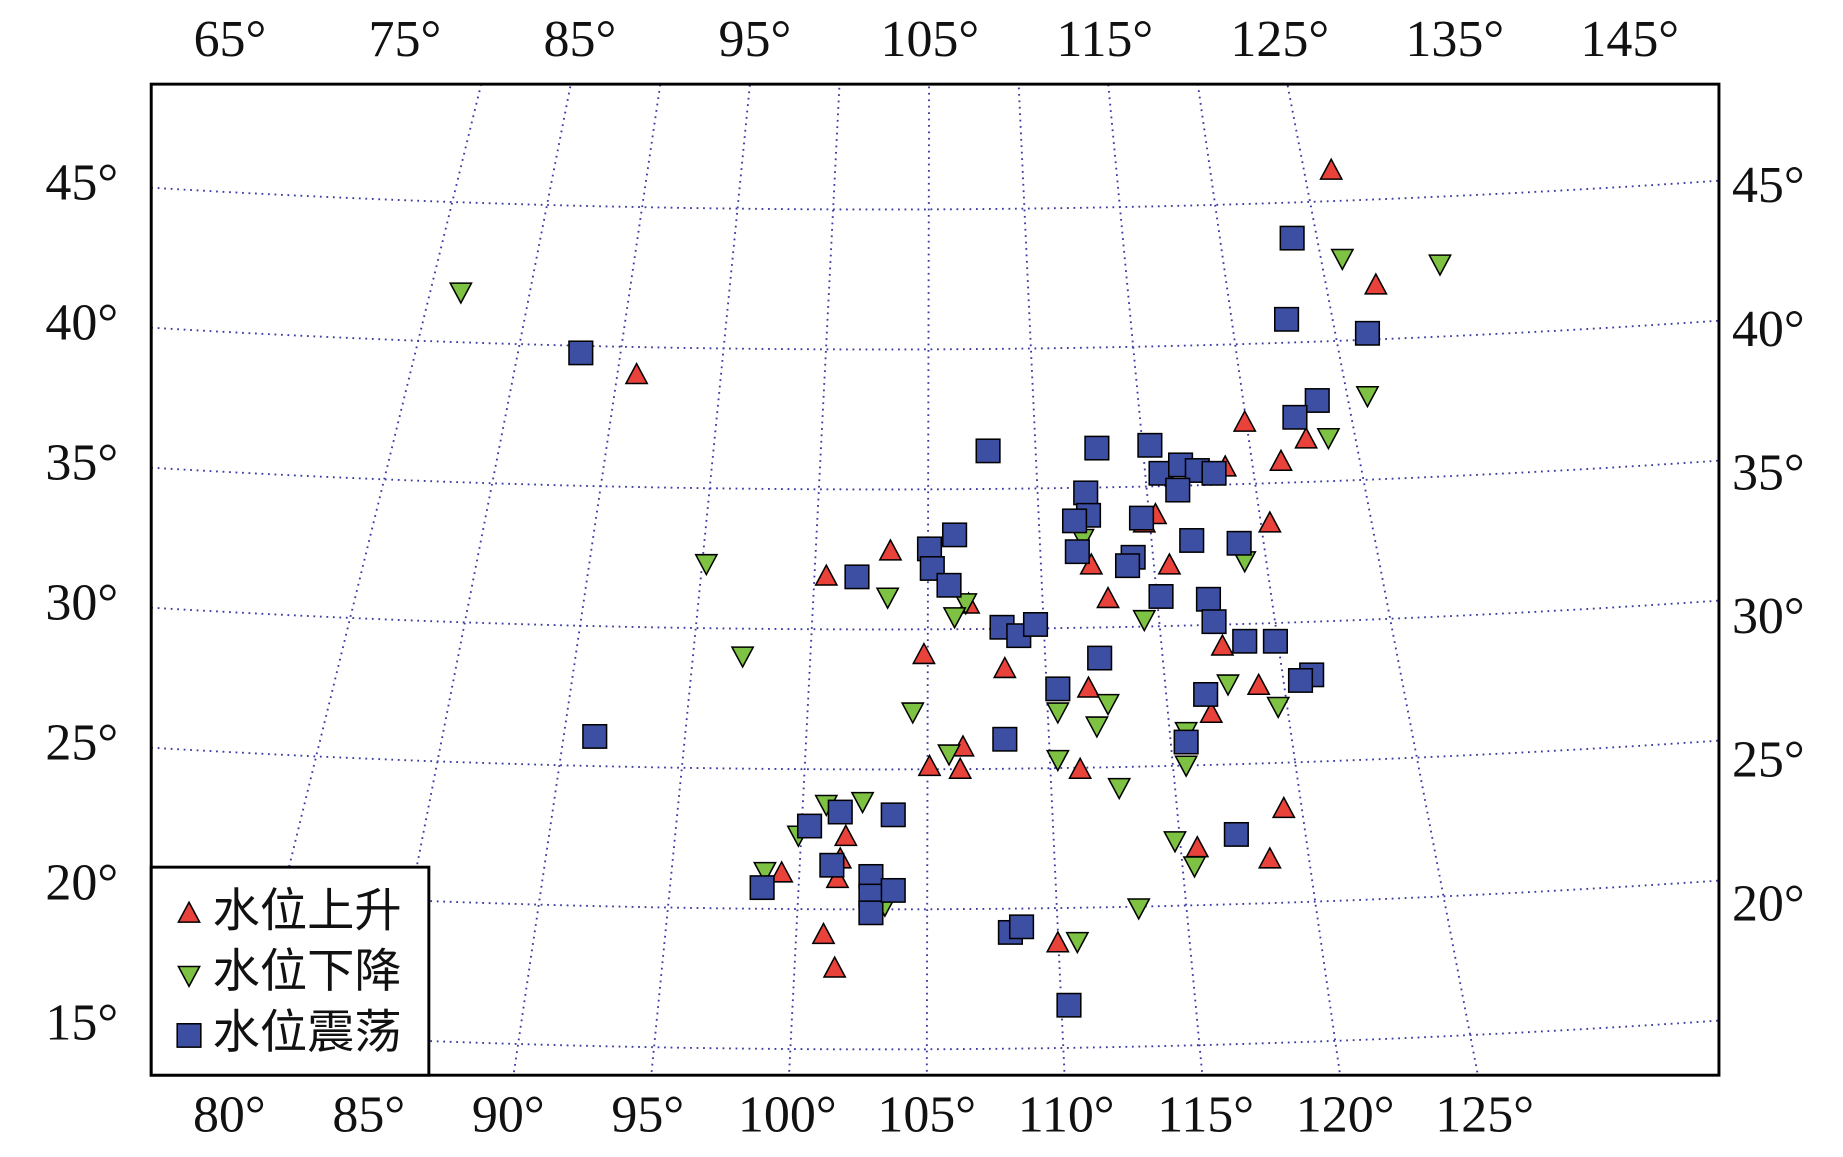  I want to click on right-tick-label: 25°, so click(1768, 760).